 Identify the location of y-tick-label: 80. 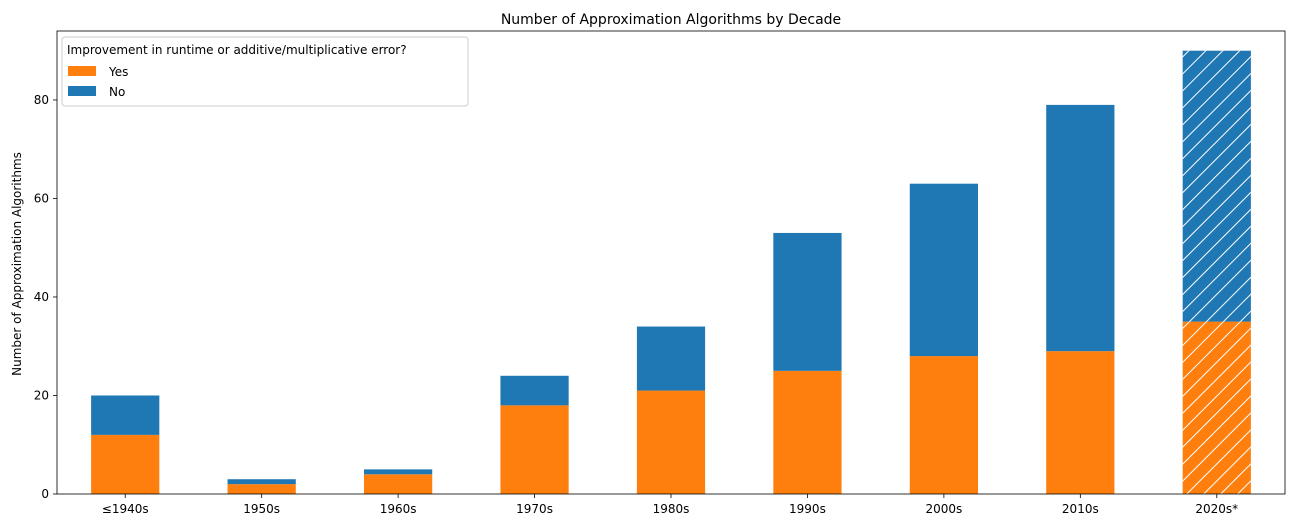
(41, 100).